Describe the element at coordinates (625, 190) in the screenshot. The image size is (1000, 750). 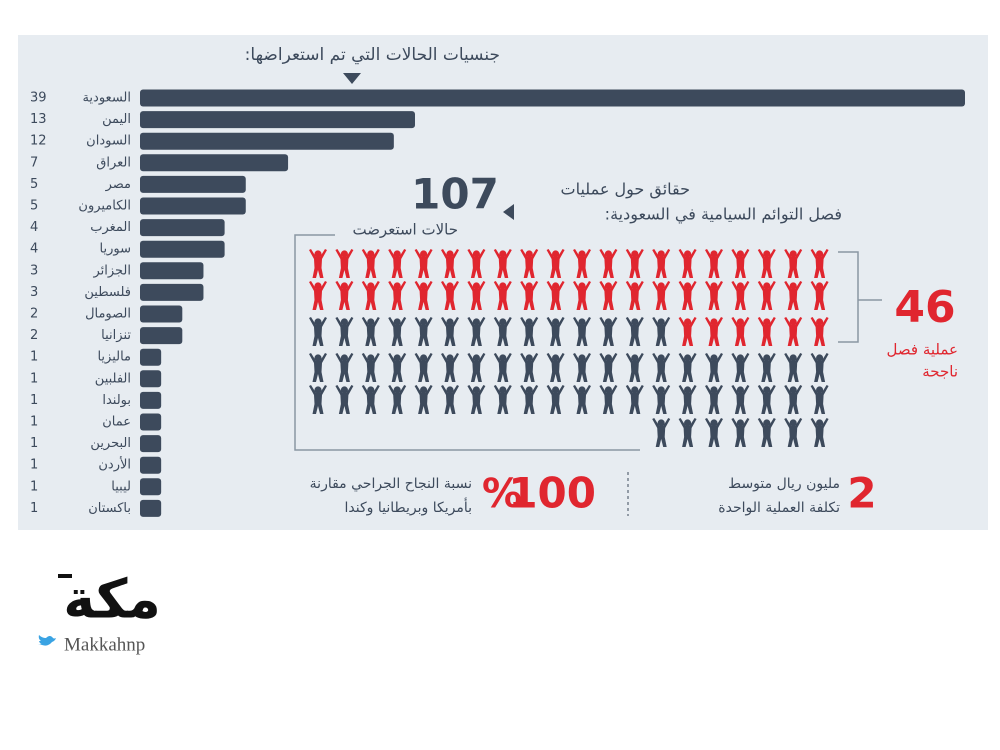
I see `facts-heading: حقائق حول عمليات` at that location.